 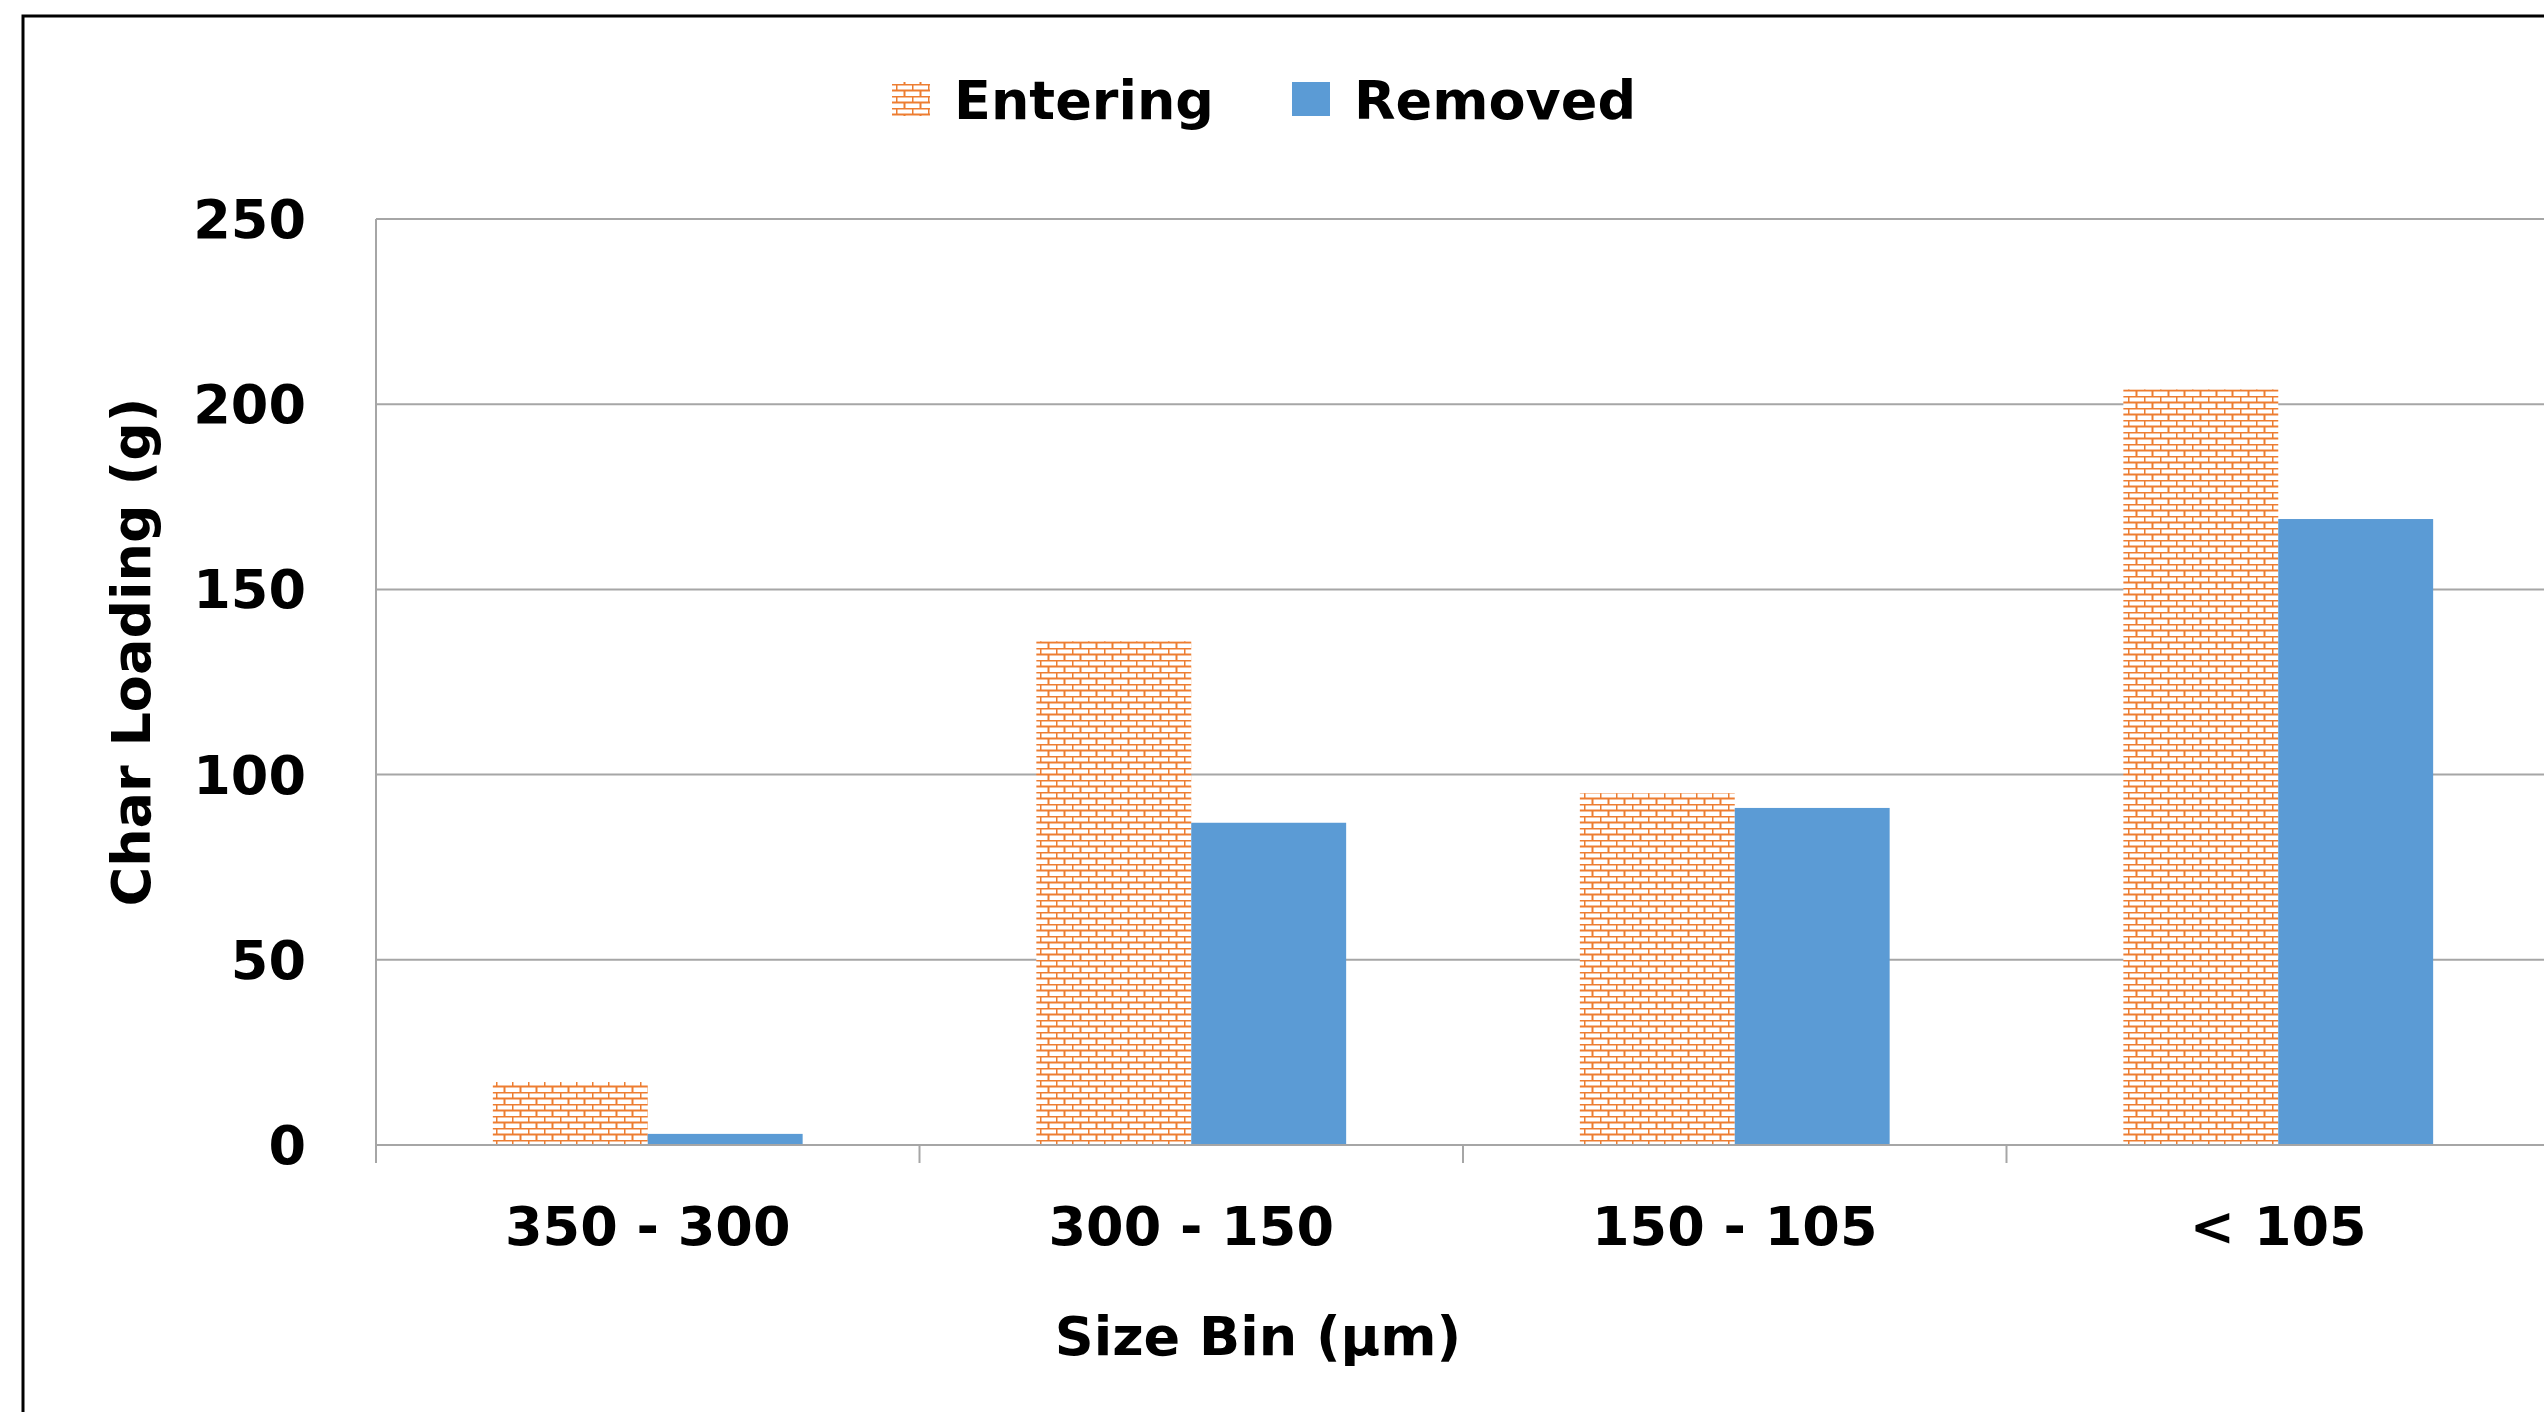 What do you see at coordinates (287, 1145) in the screenshot?
I see `y-tick-label: 0` at bounding box center [287, 1145].